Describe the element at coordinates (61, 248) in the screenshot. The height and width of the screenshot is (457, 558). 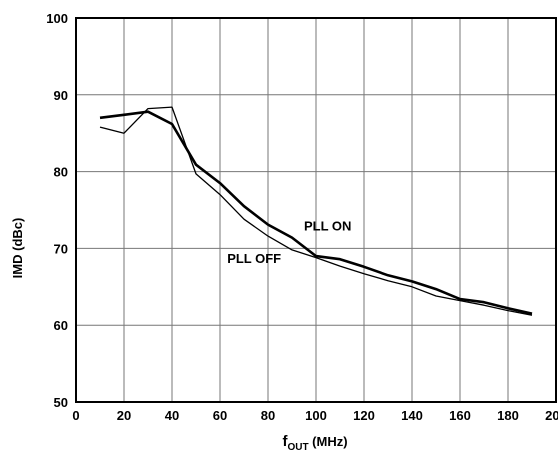
I see `y-tick-label: 70` at that location.